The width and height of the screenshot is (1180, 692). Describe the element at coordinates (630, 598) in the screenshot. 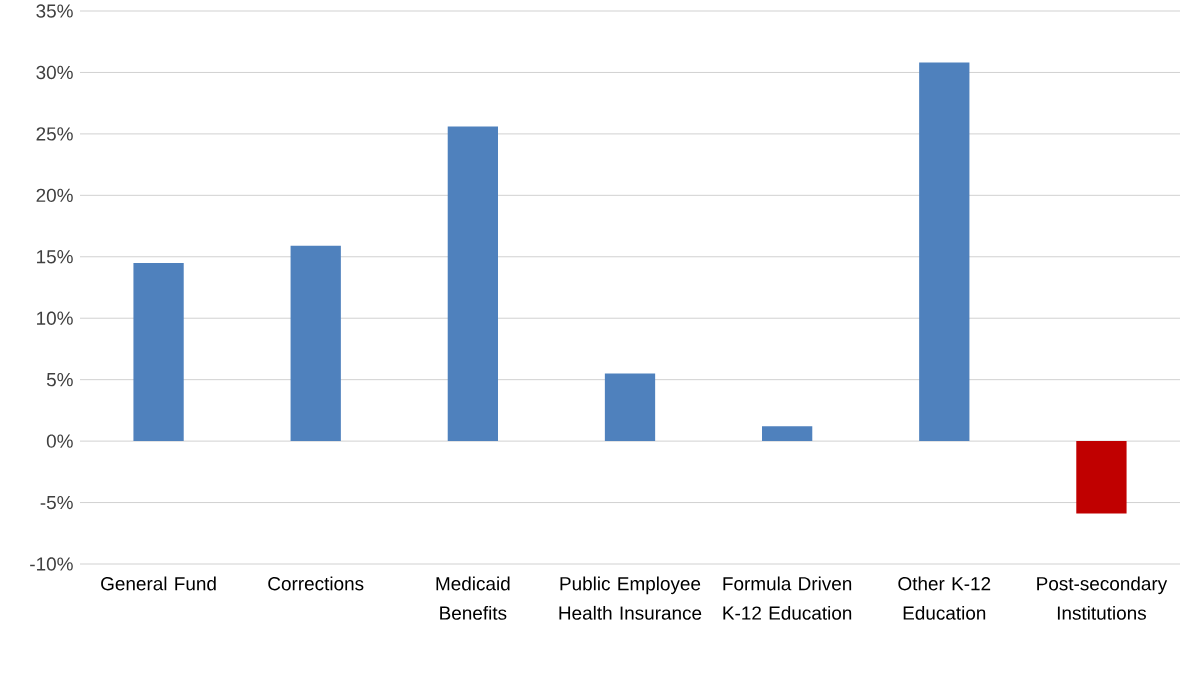

I see `x-tick-label: Public Employee Health Insurance` at that location.